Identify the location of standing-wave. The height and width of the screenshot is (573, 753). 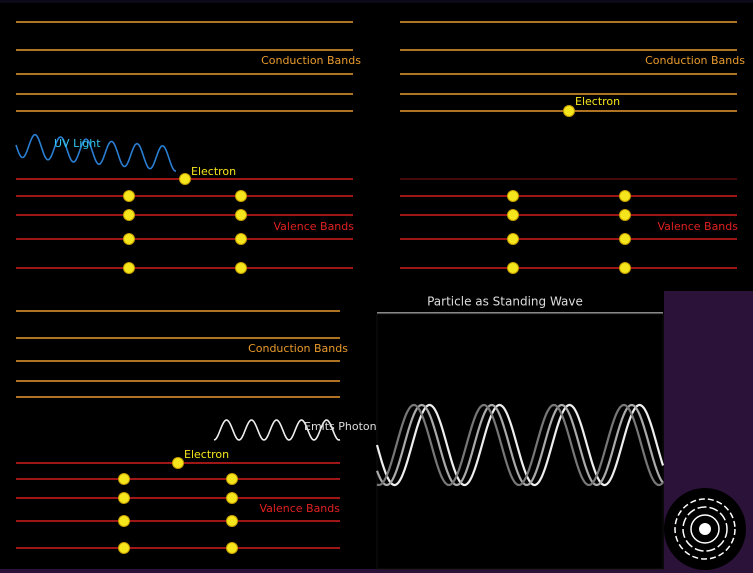
(520, 445).